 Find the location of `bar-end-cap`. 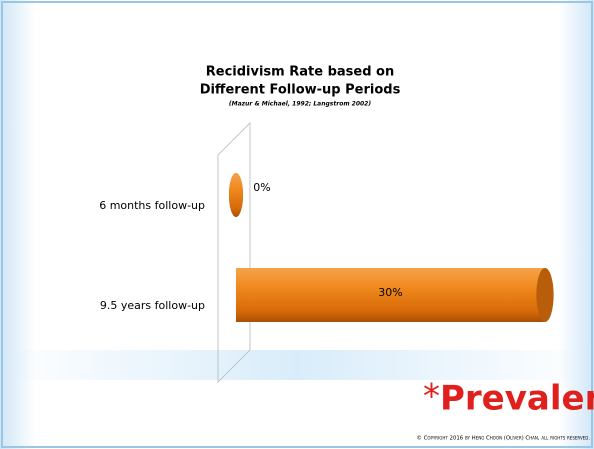

bar-end-cap is located at coordinates (545, 295).